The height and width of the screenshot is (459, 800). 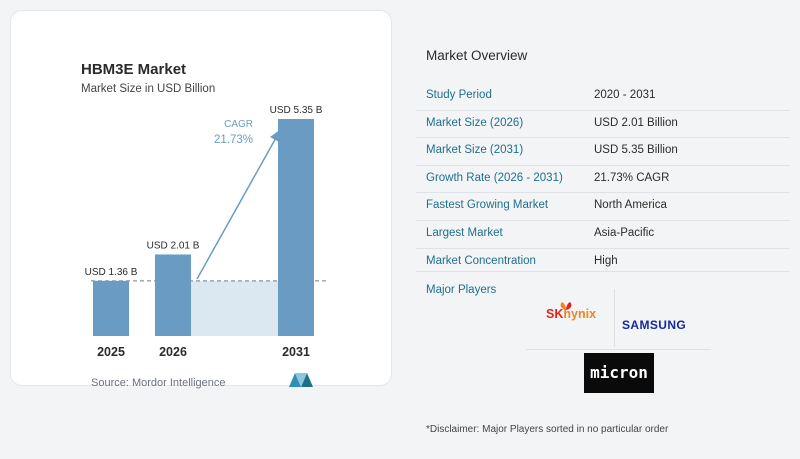 What do you see at coordinates (238, 124) in the screenshot?
I see `cagr-label: CAGR` at bounding box center [238, 124].